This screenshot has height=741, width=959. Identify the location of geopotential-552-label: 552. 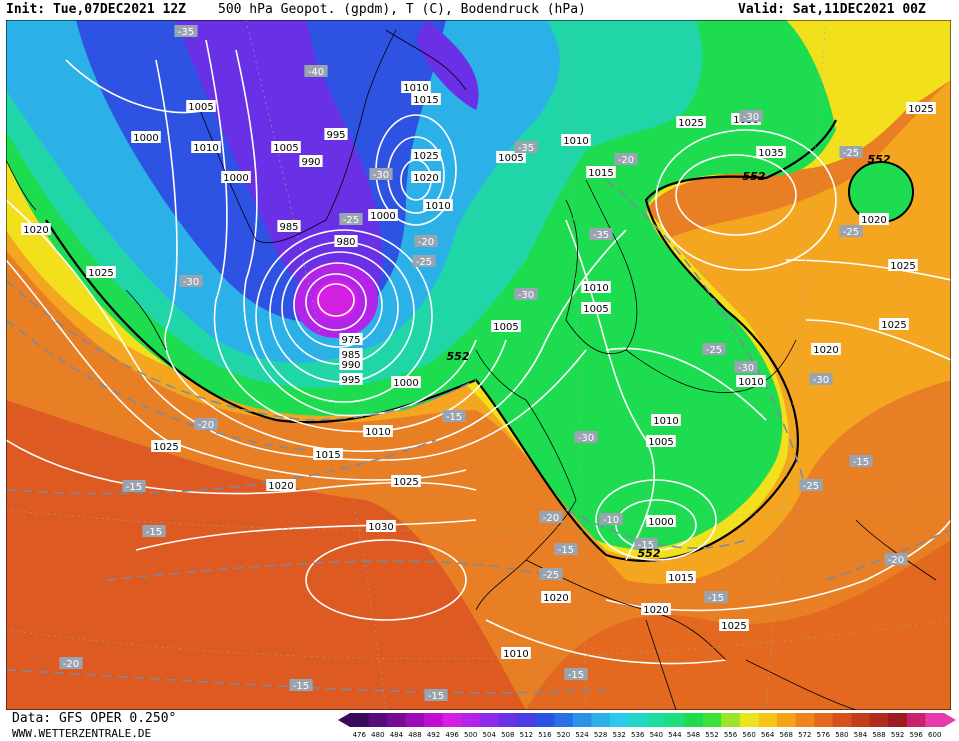
(754, 176).